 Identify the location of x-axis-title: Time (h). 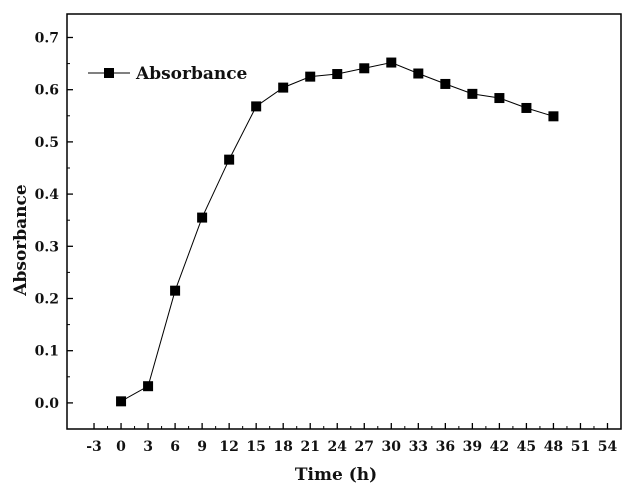
(336, 474).